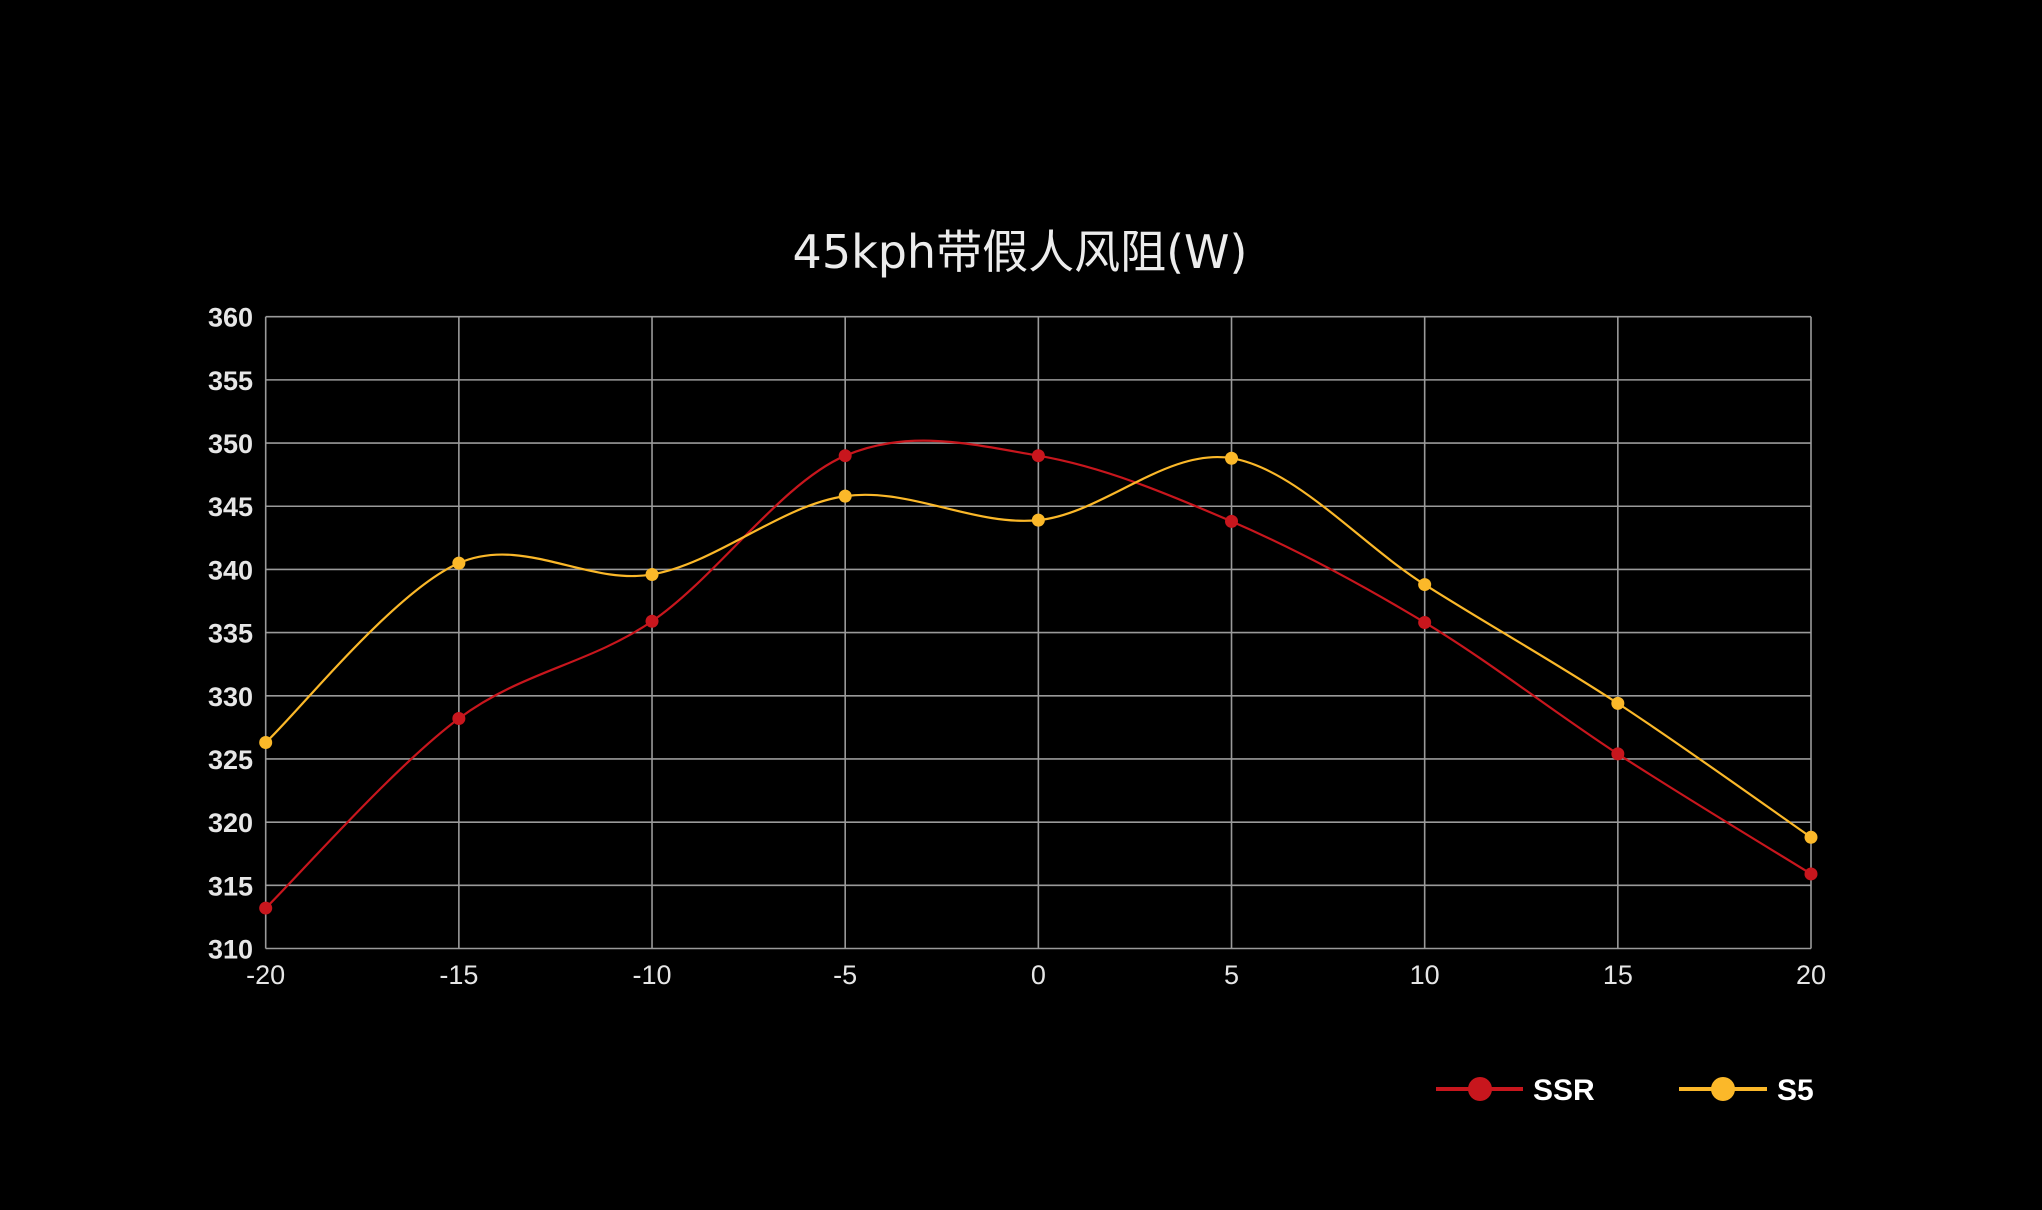 Image resolution: width=2042 pixels, height=1210 pixels. I want to click on y-tick-label: 315, so click(230, 886).